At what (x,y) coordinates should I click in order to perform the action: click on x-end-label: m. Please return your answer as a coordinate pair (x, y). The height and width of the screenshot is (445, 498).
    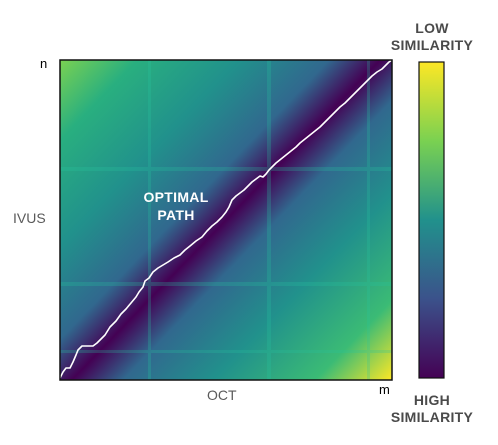
    Looking at the image, I should click on (384, 389).